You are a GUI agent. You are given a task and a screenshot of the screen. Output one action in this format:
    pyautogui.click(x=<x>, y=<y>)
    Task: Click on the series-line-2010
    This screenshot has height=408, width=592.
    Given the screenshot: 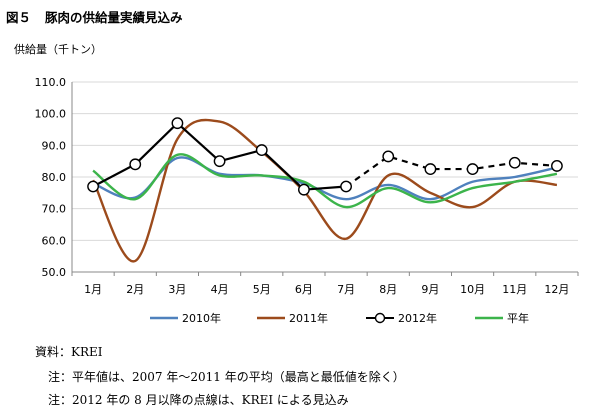 What is the action you would take?
    pyautogui.click(x=325, y=178)
    